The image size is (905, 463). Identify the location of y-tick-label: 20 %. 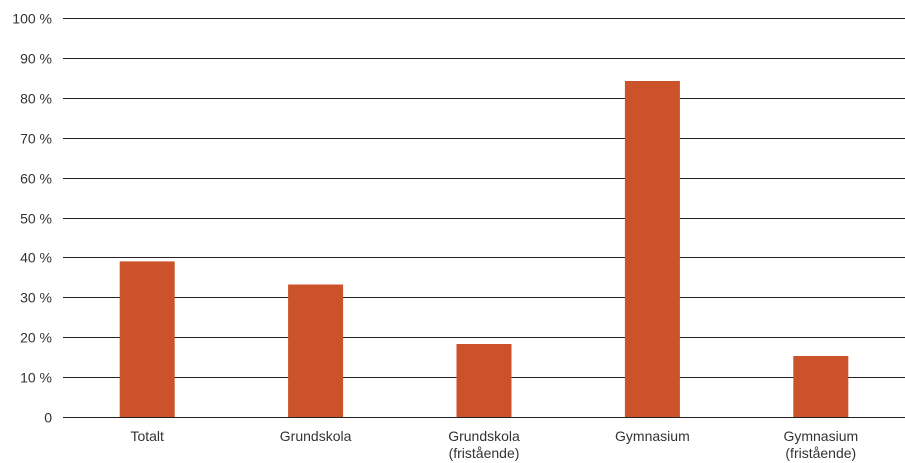
(36, 338).